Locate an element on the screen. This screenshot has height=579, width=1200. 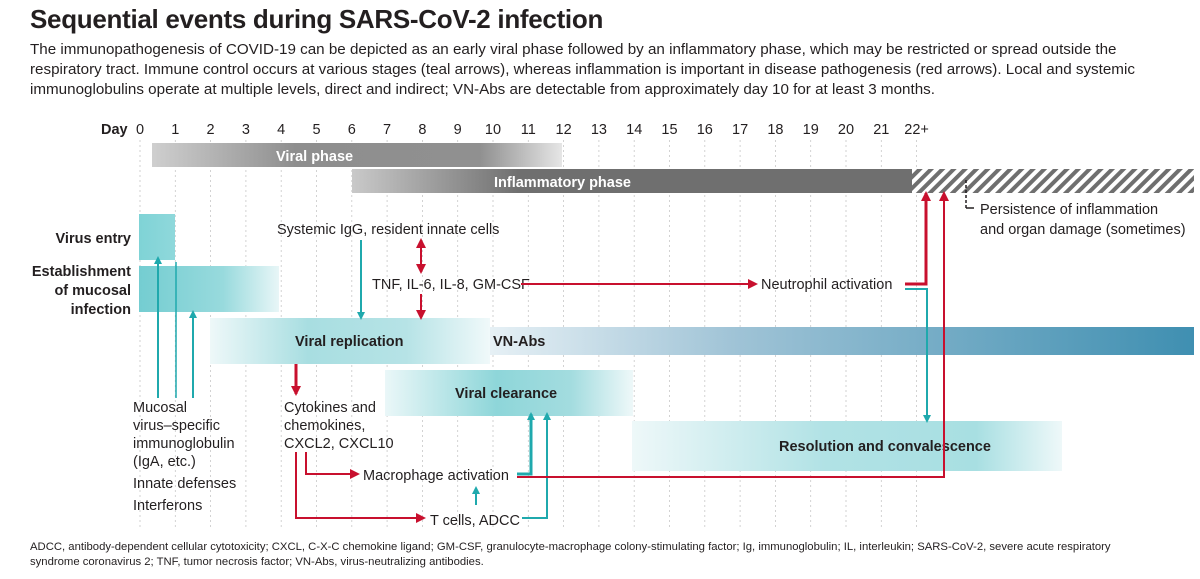
day-tick-label: 5 is located at coordinates (316, 130).